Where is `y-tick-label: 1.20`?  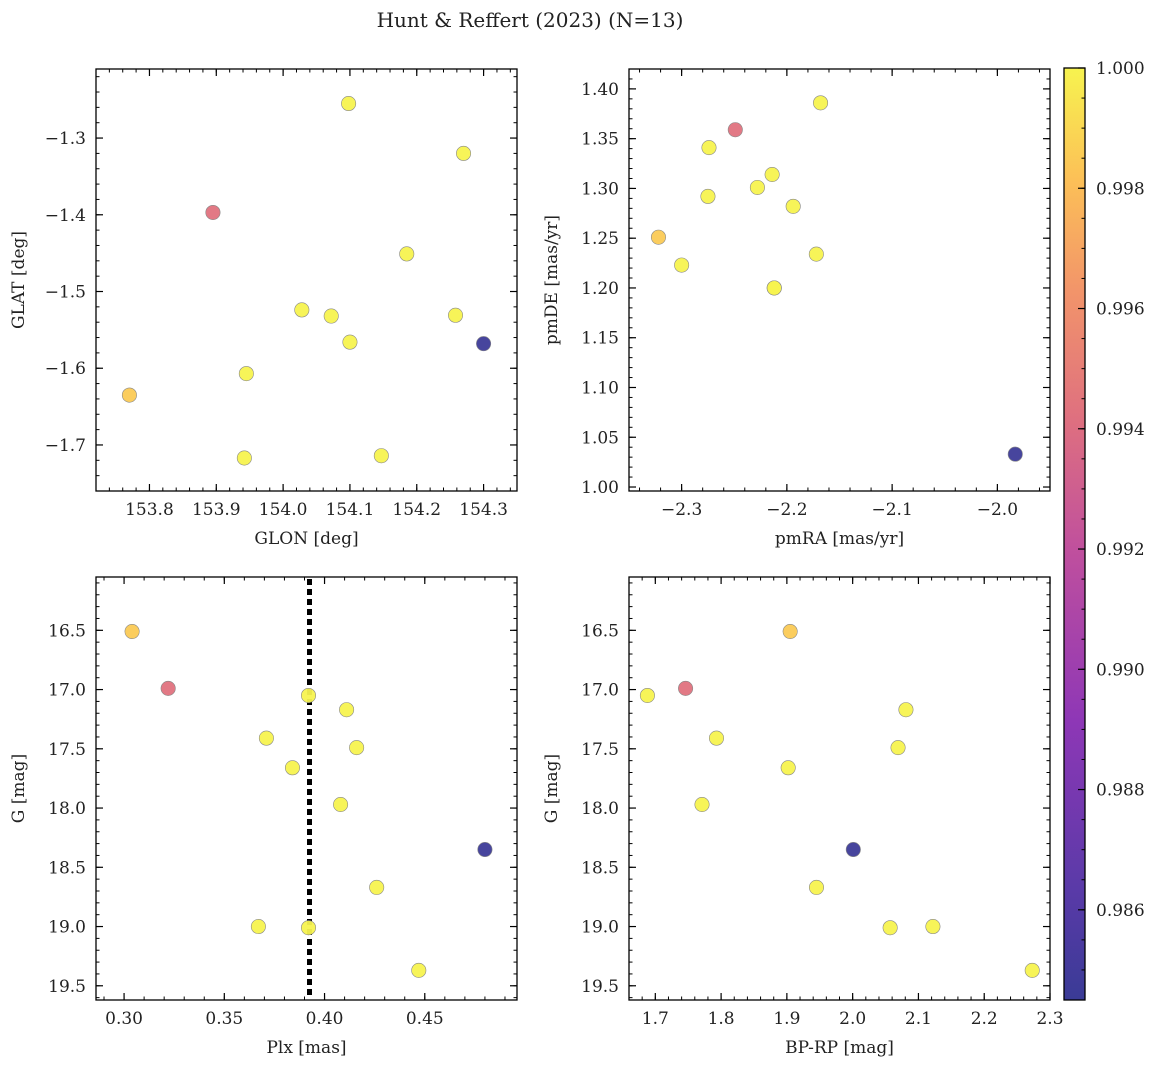
y-tick-label: 1.20 is located at coordinates (600, 289).